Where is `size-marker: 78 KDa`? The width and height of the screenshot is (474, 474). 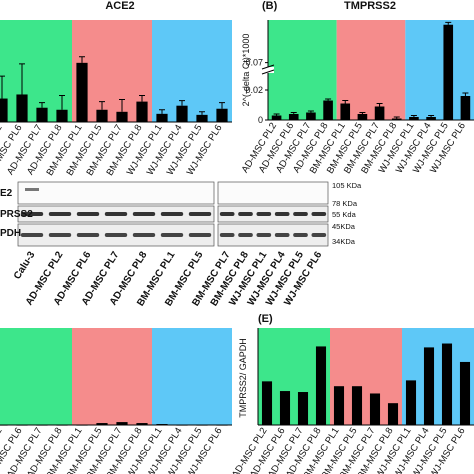 size-marker: 78 KDa is located at coordinates (345, 203).